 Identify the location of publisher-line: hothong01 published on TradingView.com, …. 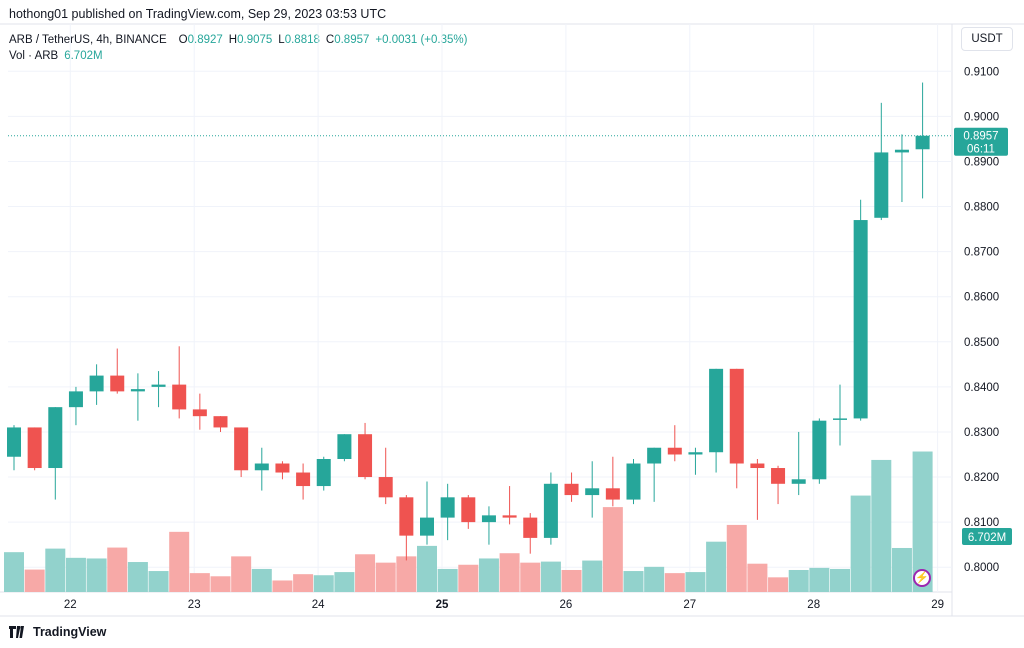
(198, 14).